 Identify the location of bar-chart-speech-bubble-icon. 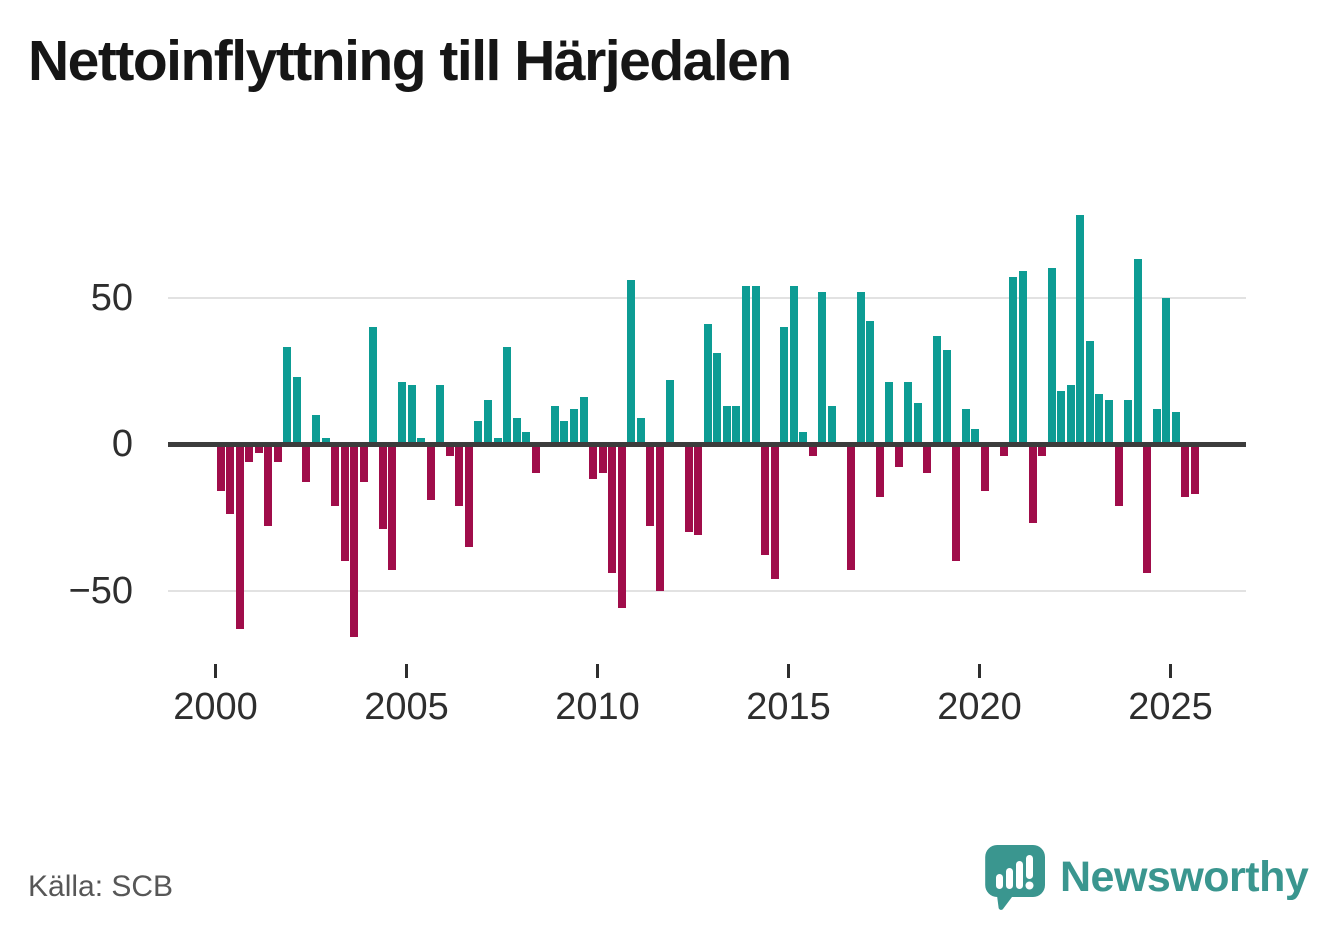
(1015, 877).